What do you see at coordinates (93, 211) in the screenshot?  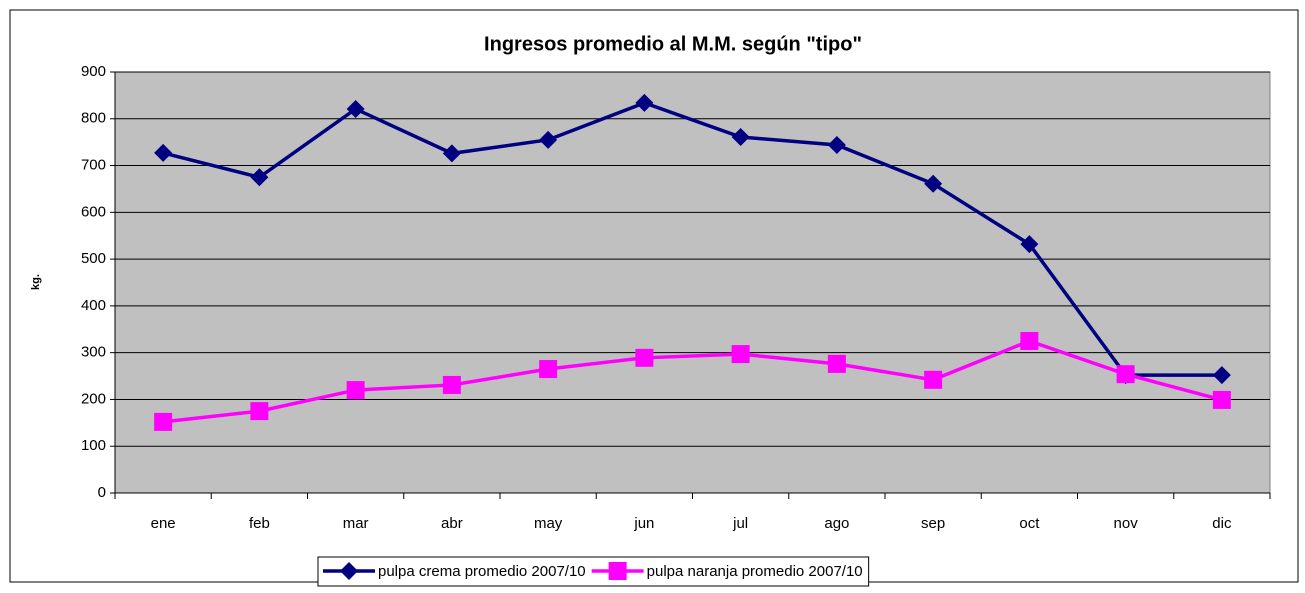 I see `y-tick-label: 600` at bounding box center [93, 211].